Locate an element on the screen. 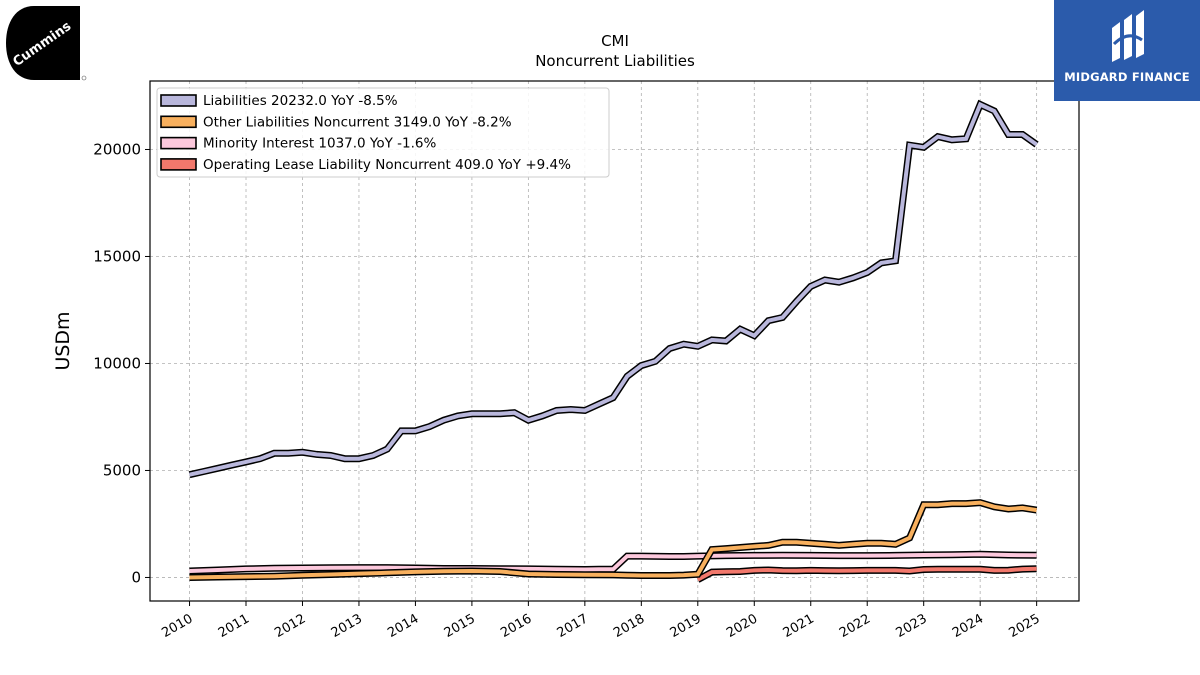 The width and height of the screenshot is (1200, 675). cummins-logo: Cummins is located at coordinates (46, 44).